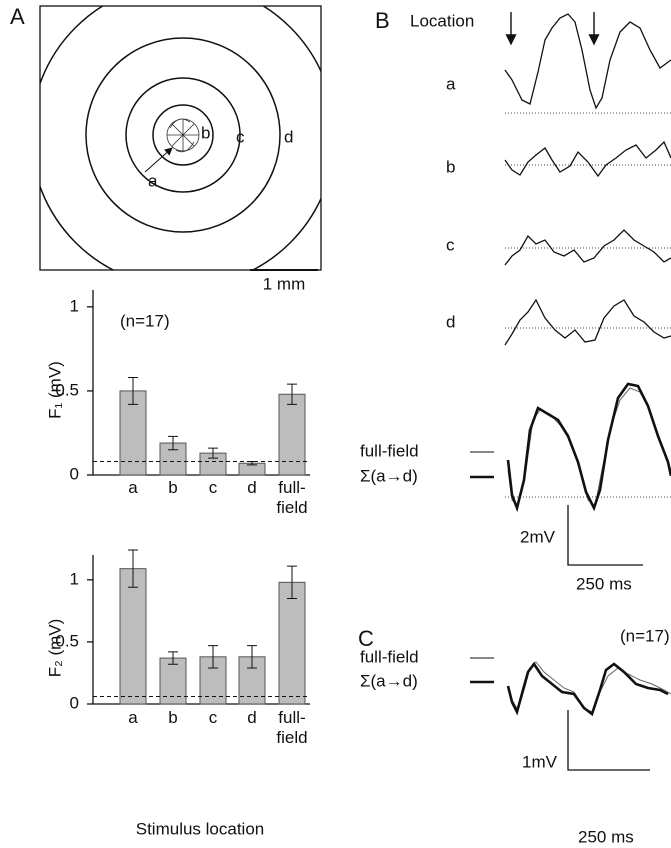 The height and width of the screenshot is (848, 671). I want to click on row-label: d, so click(450, 321).